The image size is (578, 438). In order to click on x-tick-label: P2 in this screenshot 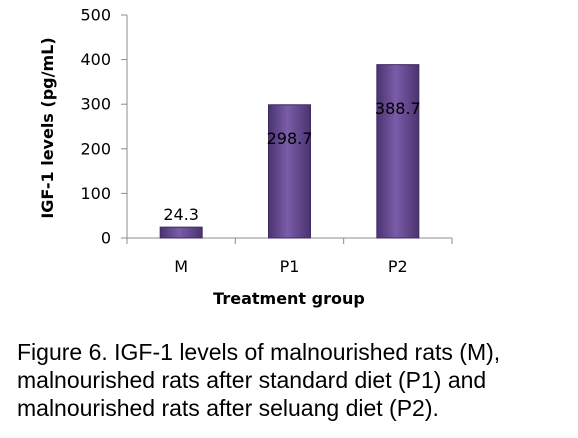, I will do `click(398, 266)`.